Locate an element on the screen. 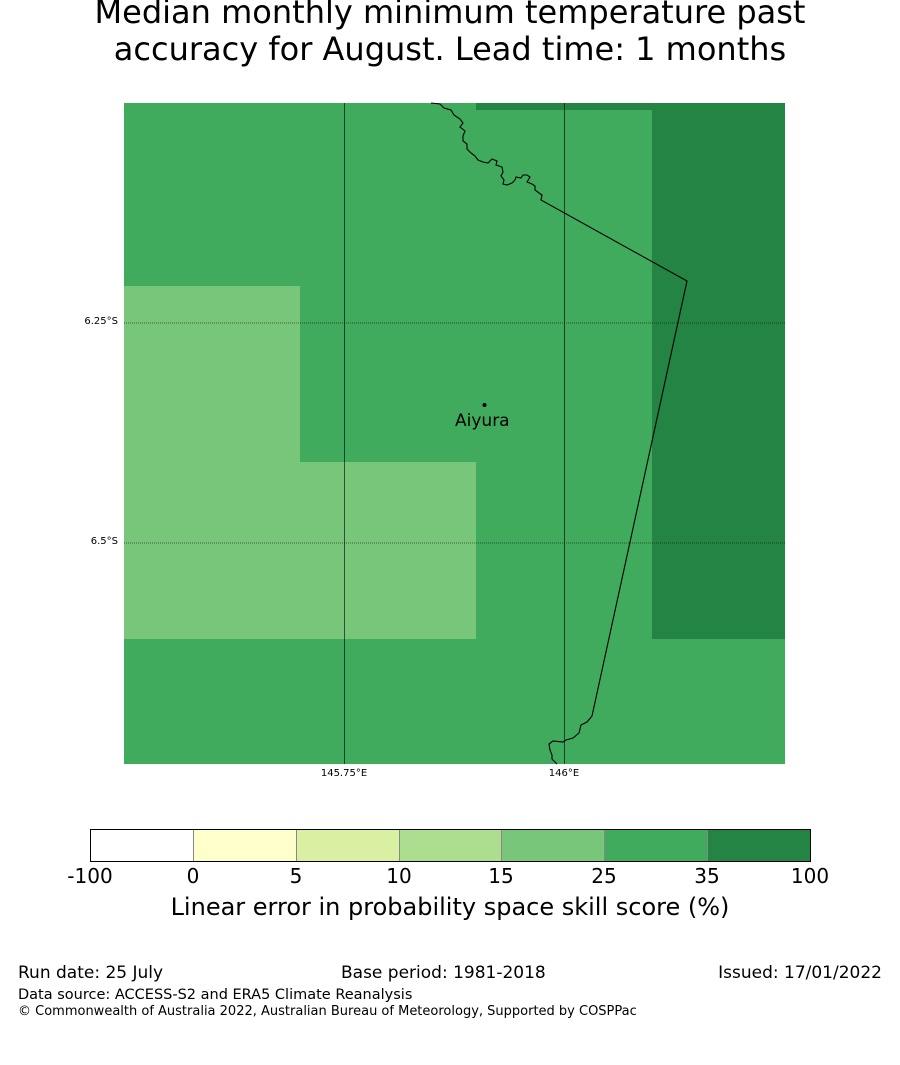 The width and height of the screenshot is (900, 1065). map-region-15-25-west-lower is located at coordinates (300, 550).